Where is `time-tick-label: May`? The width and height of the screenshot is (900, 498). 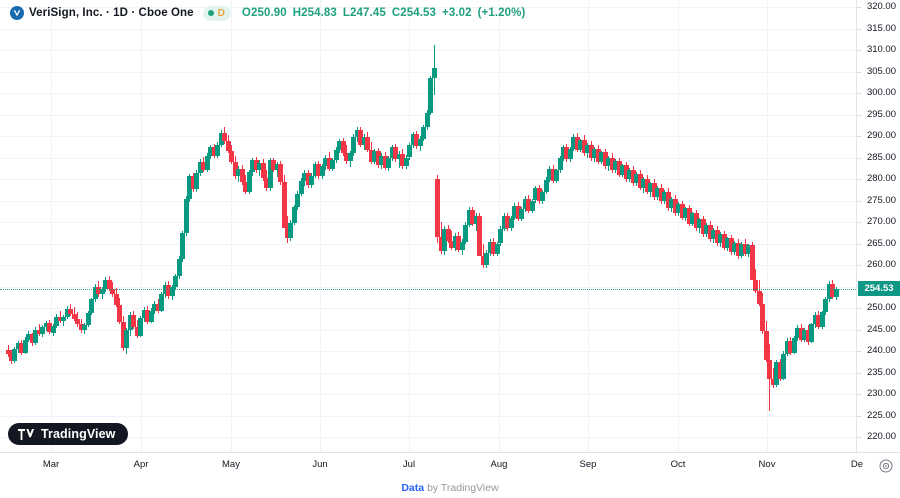 time-tick-label: May is located at coordinates (231, 464).